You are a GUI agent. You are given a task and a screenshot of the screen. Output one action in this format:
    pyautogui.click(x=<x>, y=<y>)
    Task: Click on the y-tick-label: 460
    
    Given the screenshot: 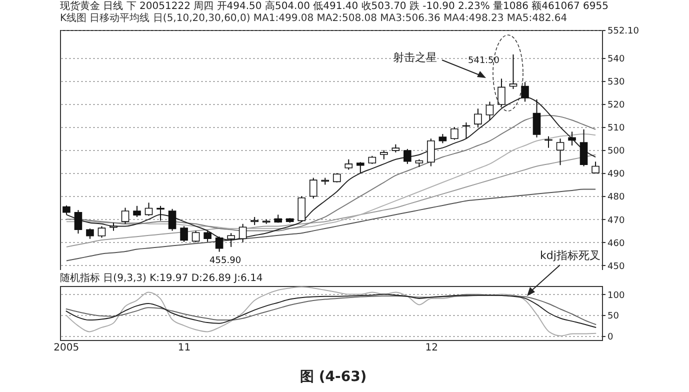 What is the action you would take?
    pyautogui.click(x=616, y=243)
    